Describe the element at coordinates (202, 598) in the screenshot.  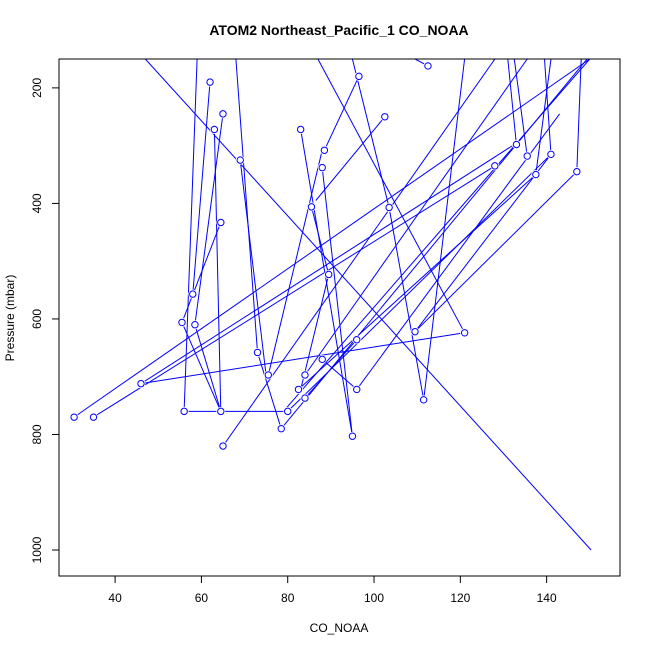
I see `x-tick-label-1: 60` at that location.